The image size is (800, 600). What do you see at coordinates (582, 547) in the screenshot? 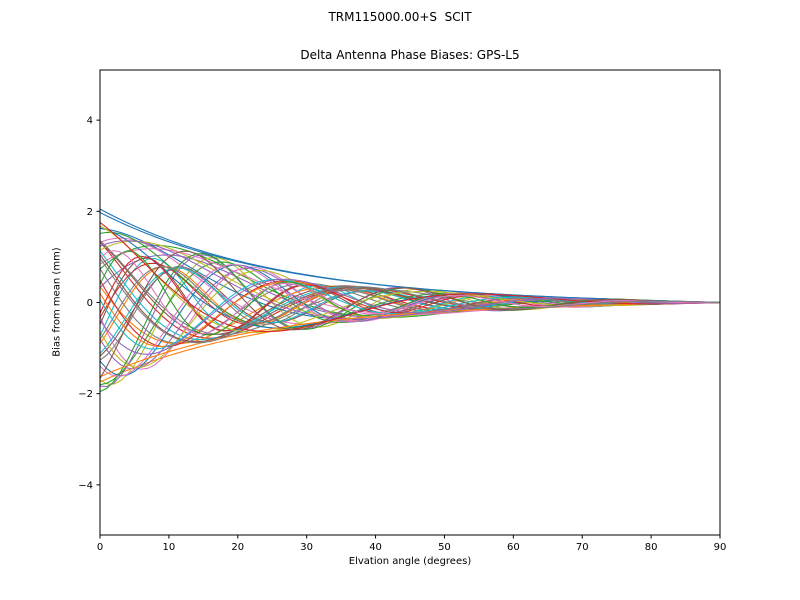
I see `x-tick-label: 70` at bounding box center [582, 547].